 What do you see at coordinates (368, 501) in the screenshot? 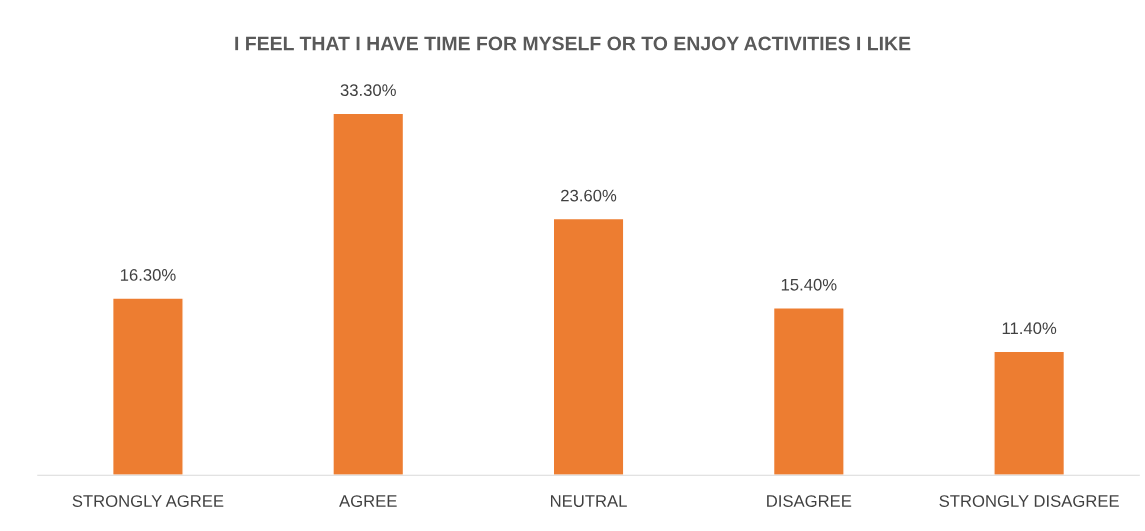
I see `x-tick-label: AGREE` at bounding box center [368, 501].